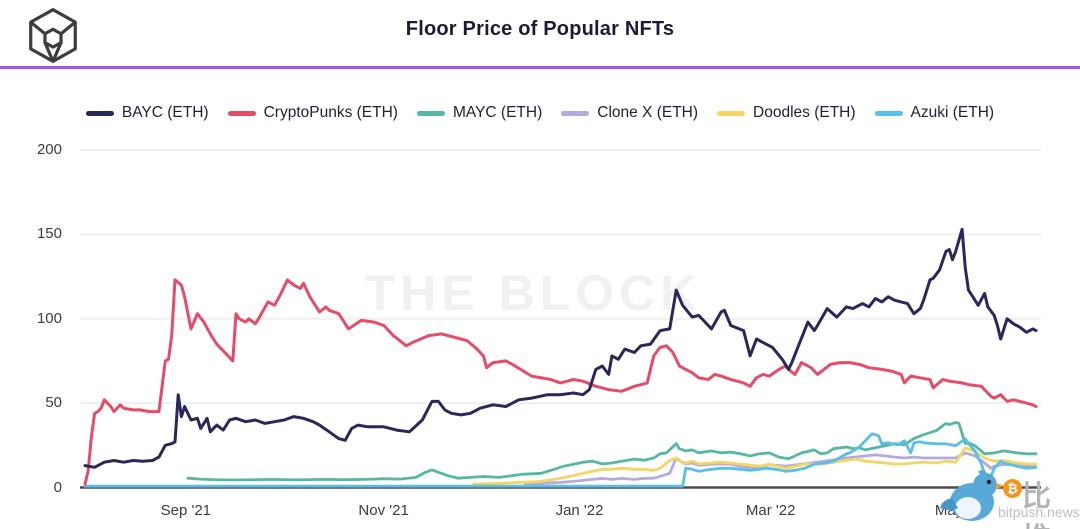  What do you see at coordinates (53, 35) in the screenshot?
I see `the-block-logo-icon` at bounding box center [53, 35].